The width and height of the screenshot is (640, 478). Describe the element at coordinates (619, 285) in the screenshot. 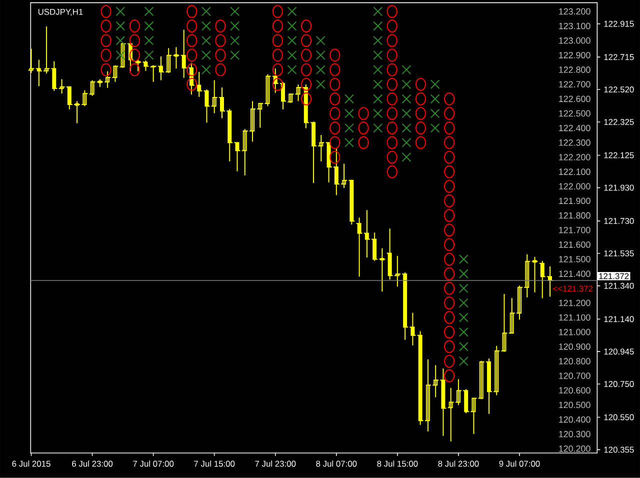

I see `y-tick-label: 121.340` at that location.